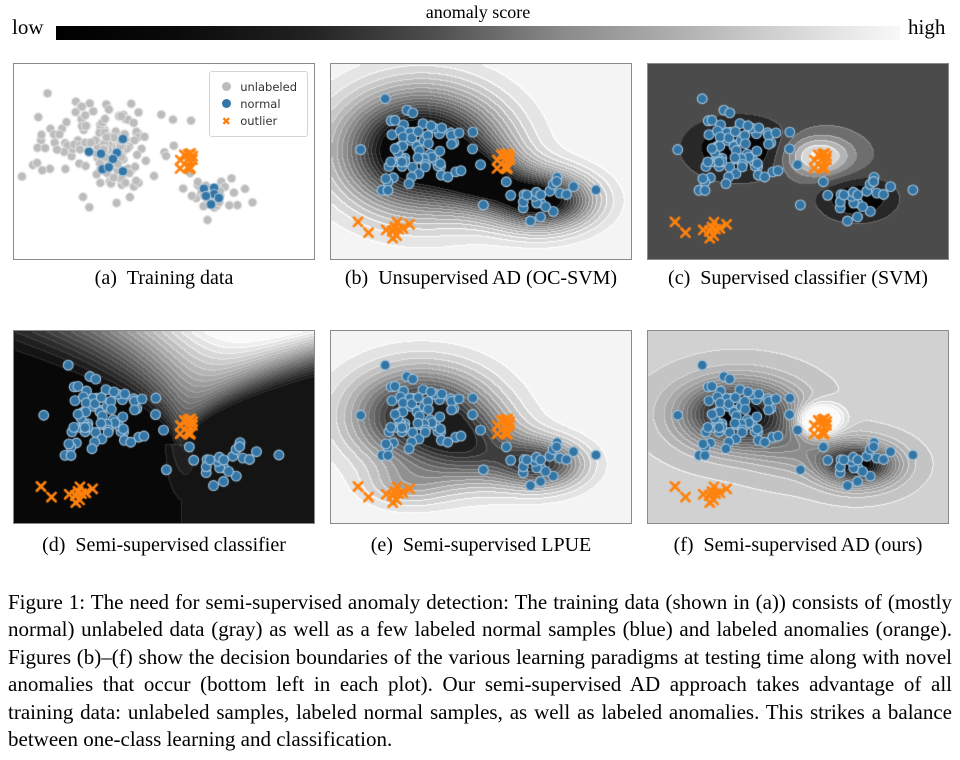  I want to click on legend-label-unlabeled: unlabeled, so click(268, 87).